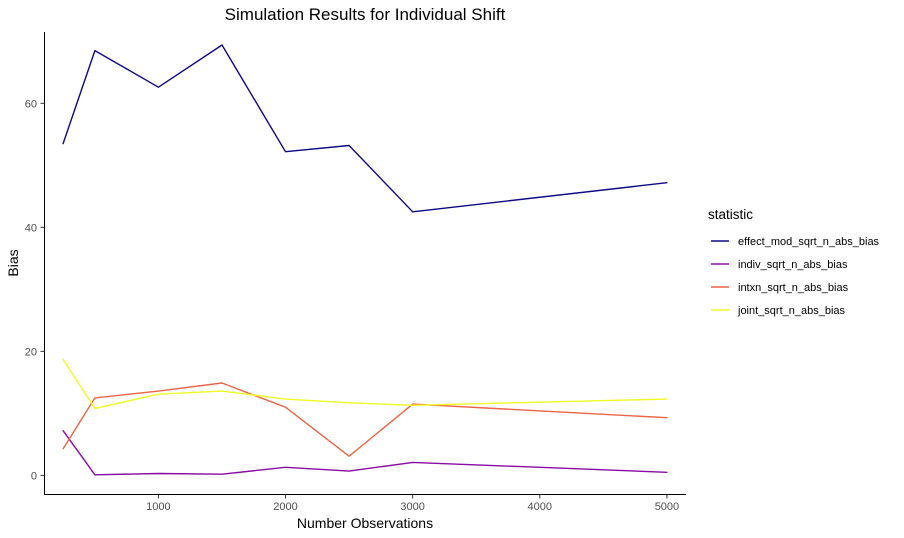 The image size is (904, 538). What do you see at coordinates (730, 214) in the screenshot?
I see `legend-title: statistic` at bounding box center [730, 214].